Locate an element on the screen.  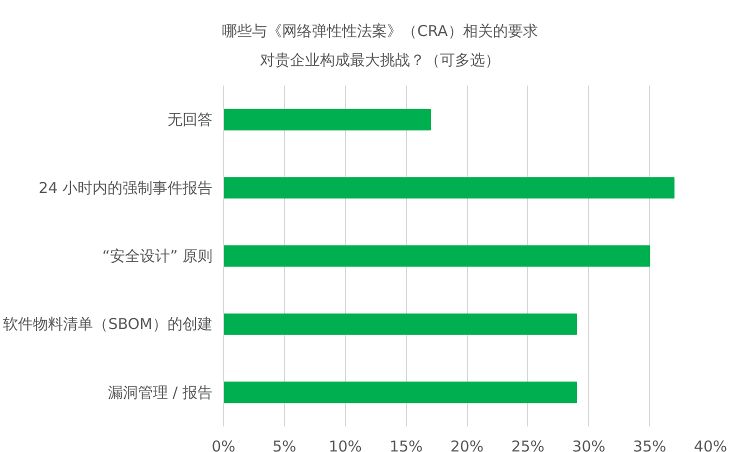
x-tick-label: 10% is located at coordinates (345, 445).